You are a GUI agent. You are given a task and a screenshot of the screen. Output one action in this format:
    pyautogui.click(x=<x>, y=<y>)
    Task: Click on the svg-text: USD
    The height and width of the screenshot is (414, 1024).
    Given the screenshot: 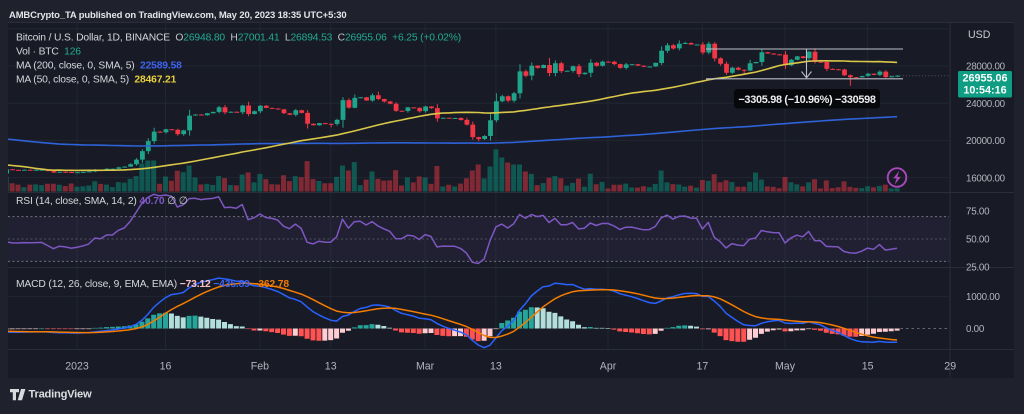 What is the action you would take?
    pyautogui.click(x=979, y=35)
    